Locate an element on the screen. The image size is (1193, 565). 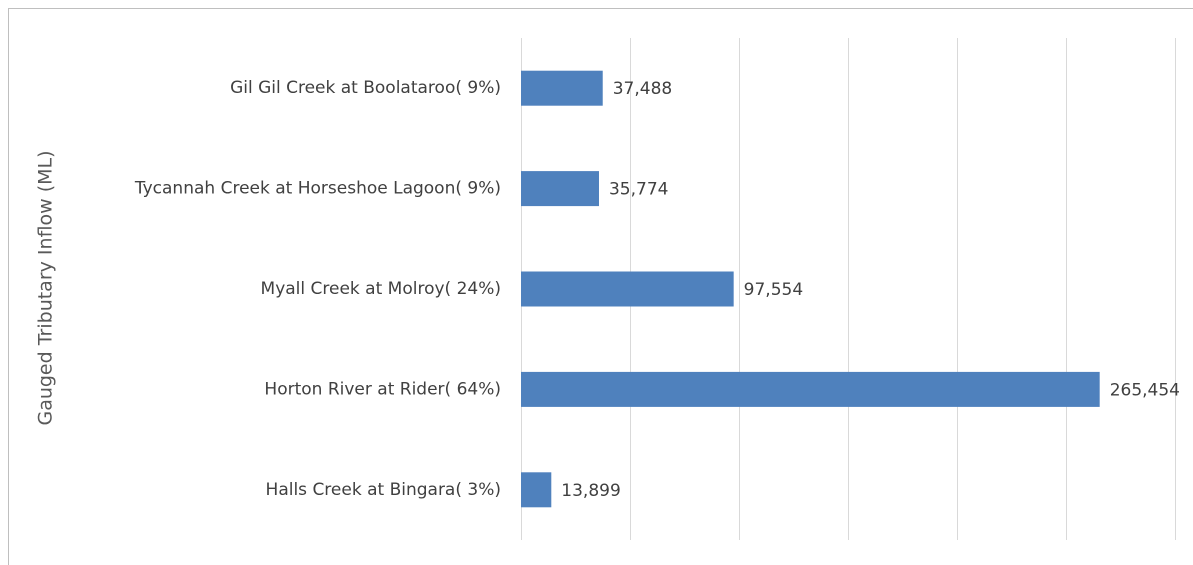
y-axis-label: Gauged Tributary Inflow (ML) is located at coordinates (46, 287).